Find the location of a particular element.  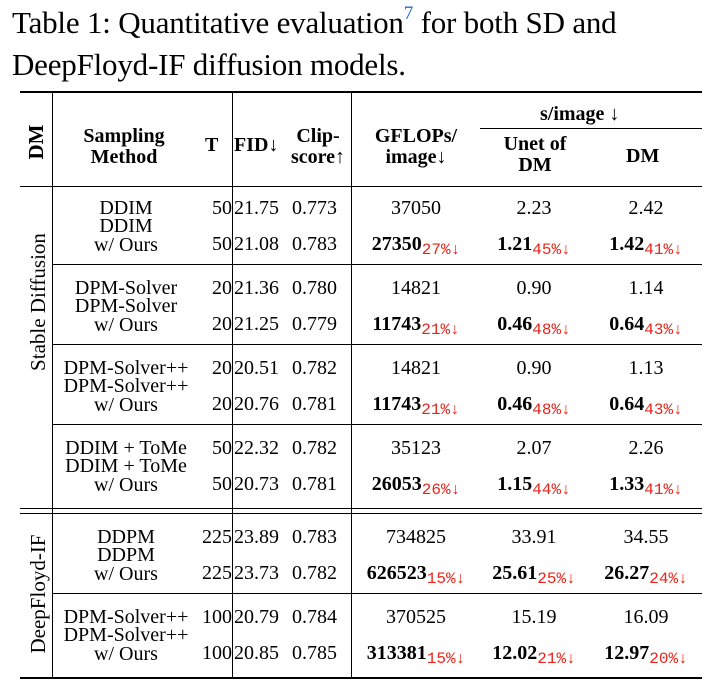

gflops-value-reduction: 15%↓ is located at coordinates (446, 579).